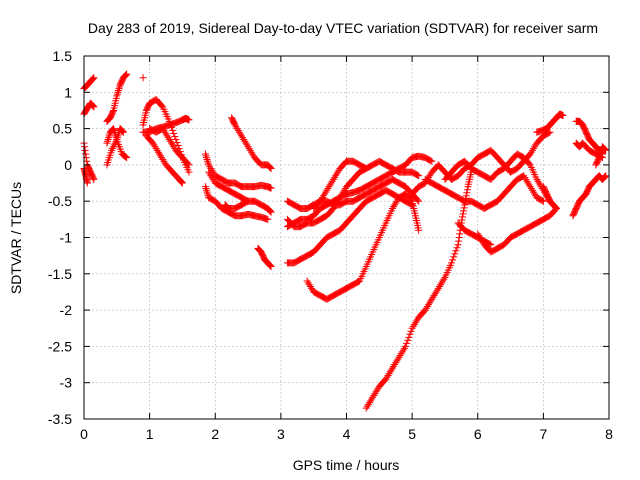  I want to click on data-point-s31, so click(563, 116).